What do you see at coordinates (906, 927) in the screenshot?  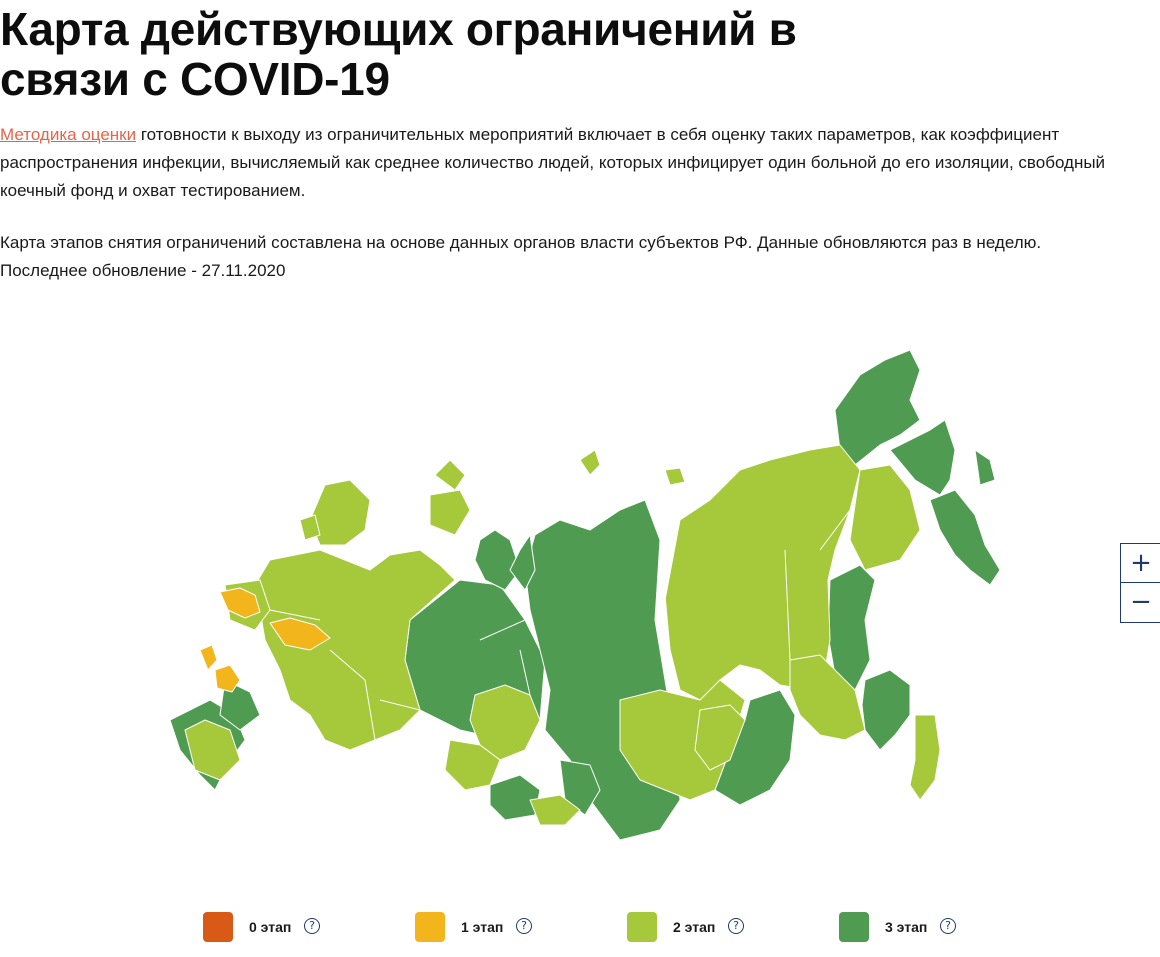 I see `legend-label: 3 этап` at bounding box center [906, 927].